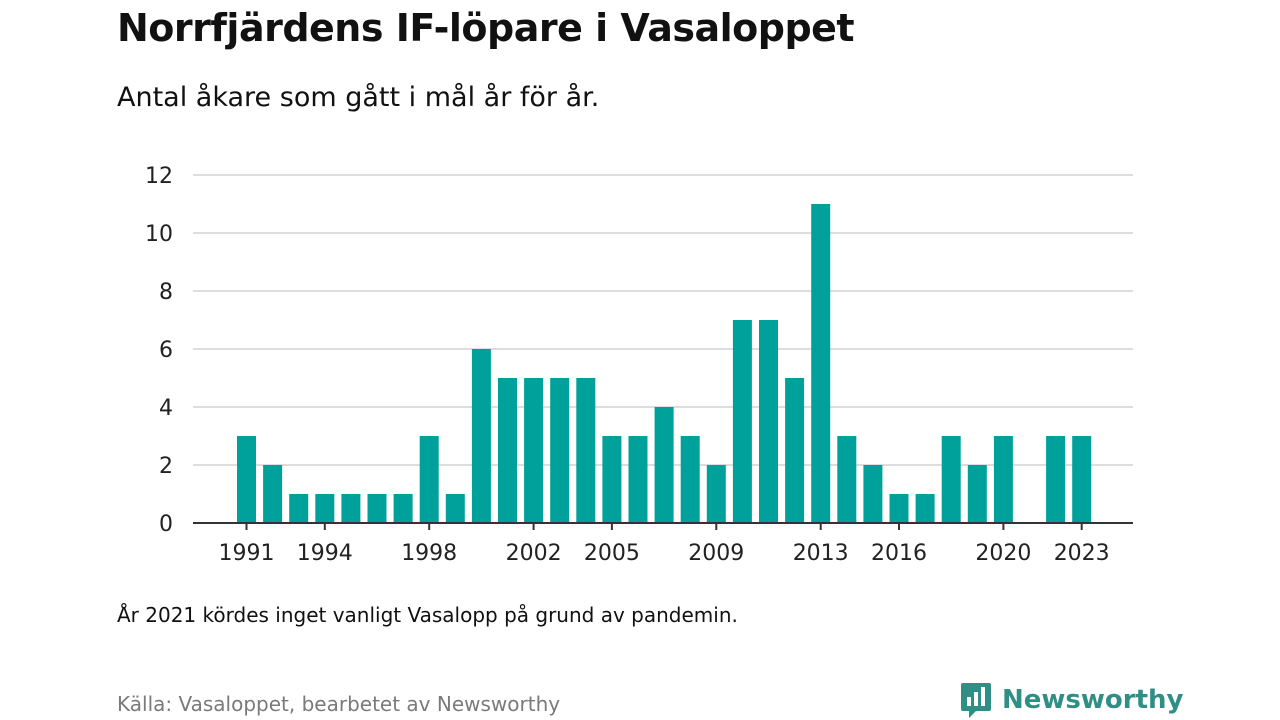  Describe the element at coordinates (899, 553) in the screenshot. I see `x-tick-label: 2016` at that location.